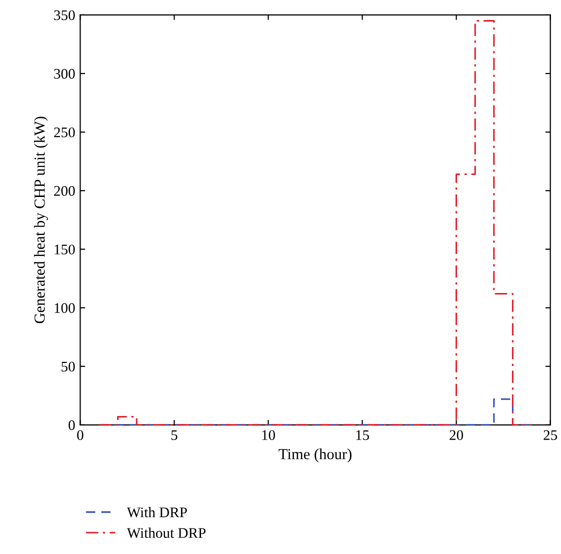 This screenshot has height=554, width=561. What do you see at coordinates (269, 435) in the screenshot?
I see `x-tick-label: 10` at bounding box center [269, 435].